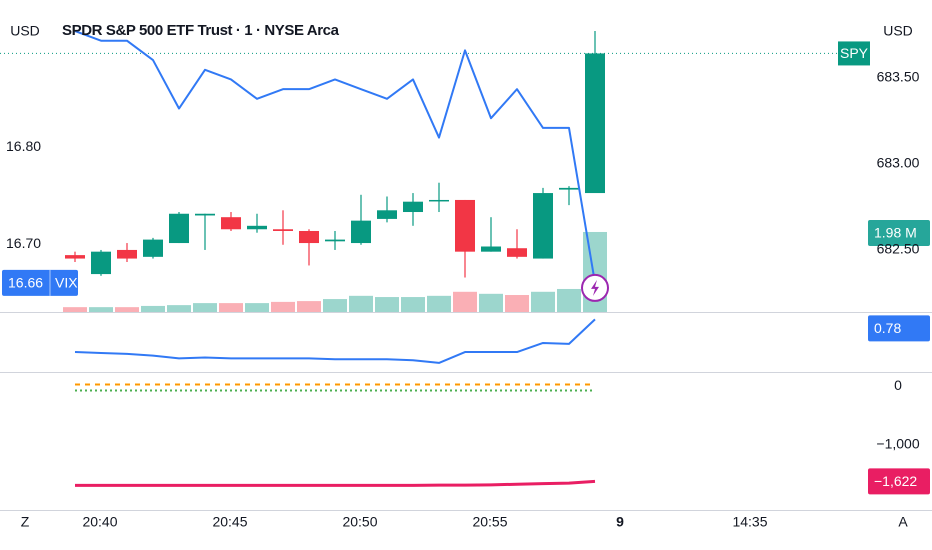 The height and width of the screenshot is (550, 932). What do you see at coordinates (201, 30) in the screenshot?
I see `chart-title: SPDR S&P 500 ETF Trust · 1 · NYSE Arca` at bounding box center [201, 30].